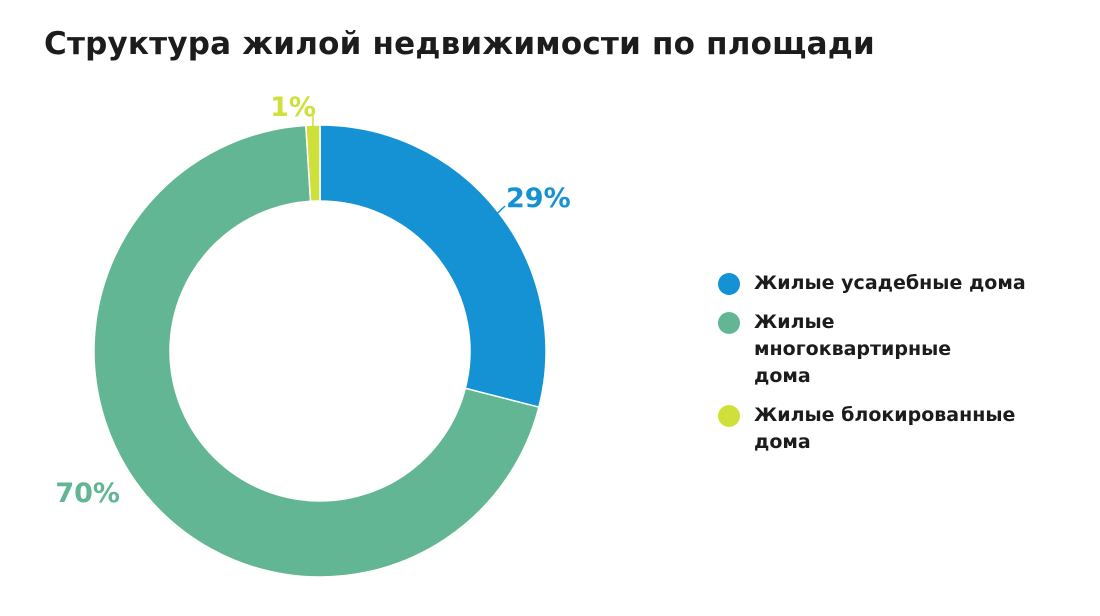  I want to click on data-label: 70%, so click(87, 493).